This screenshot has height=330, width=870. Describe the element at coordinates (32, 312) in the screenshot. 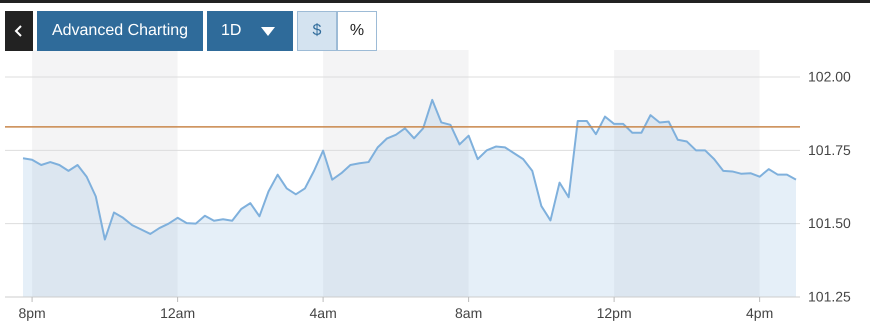

I see `x-tick-label: 8pm` at that location.